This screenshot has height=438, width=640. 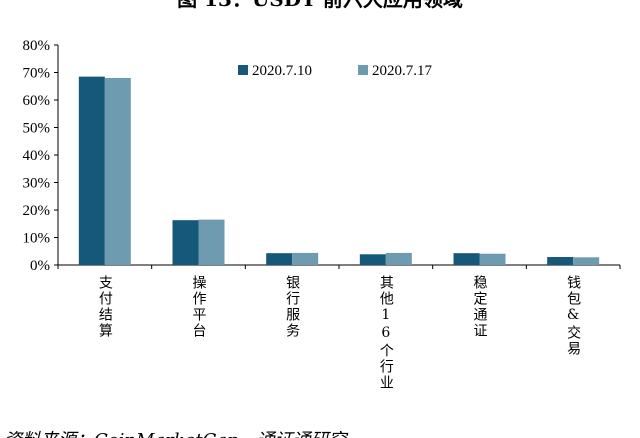 What do you see at coordinates (37, 156) in the screenshot?
I see `y-tick-label: 40%` at bounding box center [37, 156].